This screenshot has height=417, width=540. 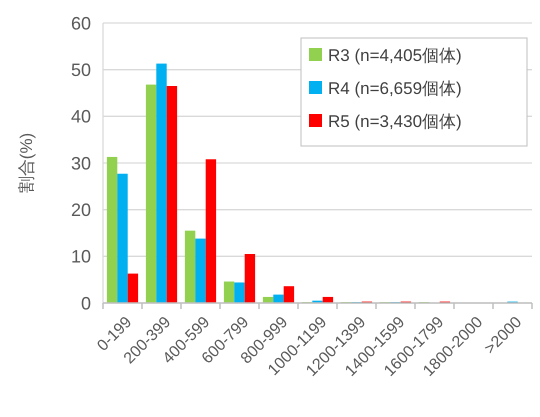 I want to click on y-tick-label: 60, so click(x=80, y=23).